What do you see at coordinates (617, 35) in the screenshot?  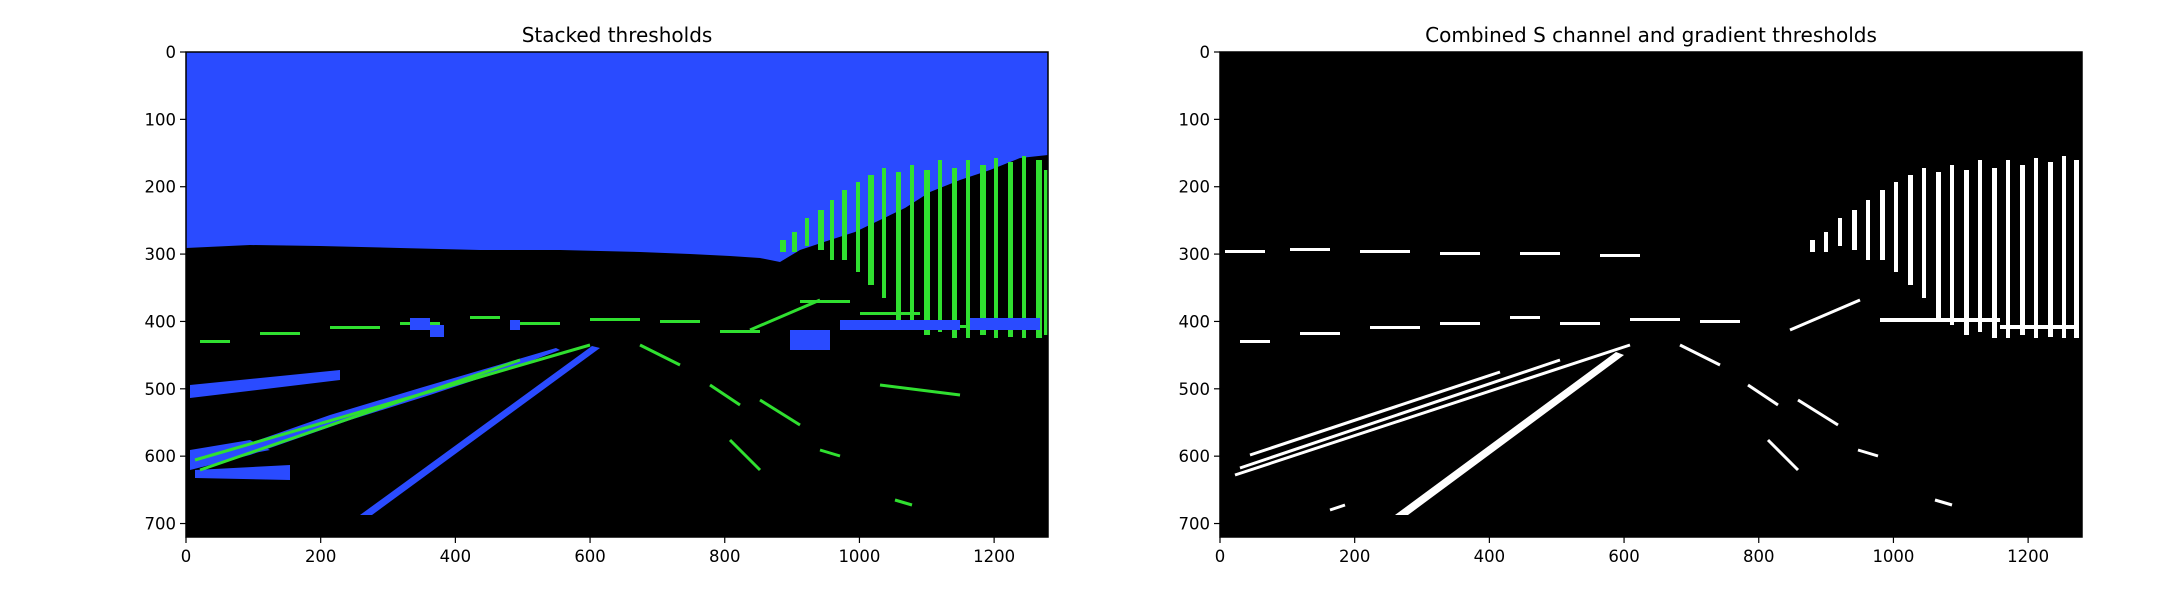 I see `plot-title: Stacked thresholds` at bounding box center [617, 35].